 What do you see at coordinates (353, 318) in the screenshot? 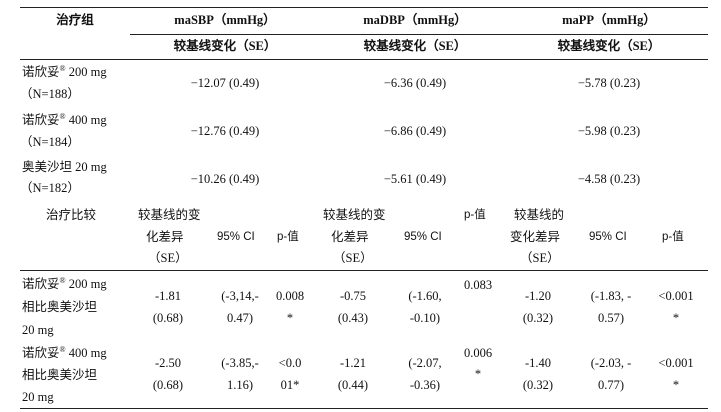
I see `comparison-row-1-dbp-diff-2: (0.43)` at bounding box center [353, 318].